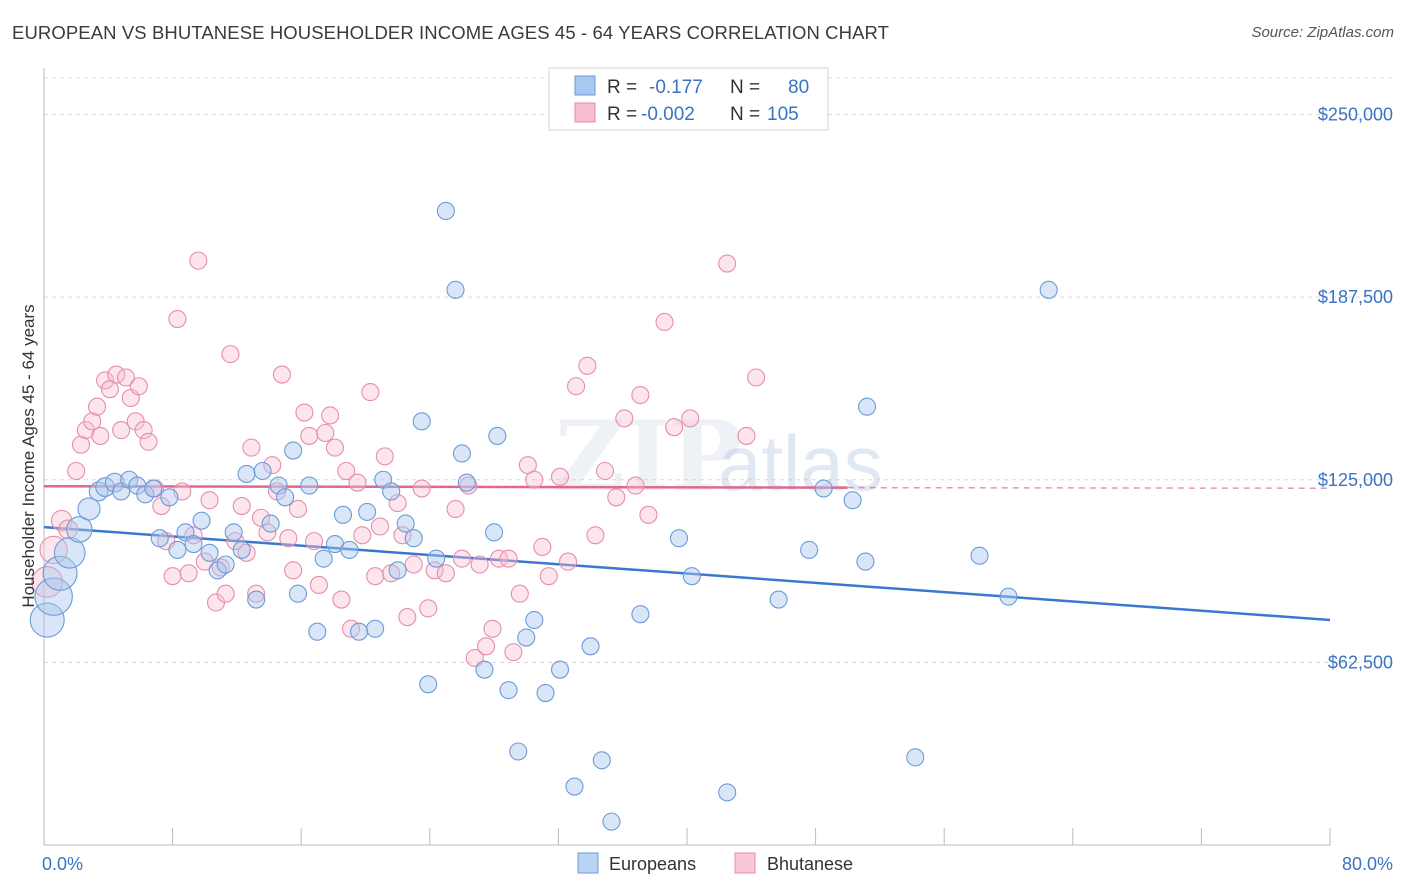 The image size is (1406, 892). What do you see at coordinates (585, 112) in the screenshot?
I see `legend-swatch-bhutanese` at bounding box center [585, 112].